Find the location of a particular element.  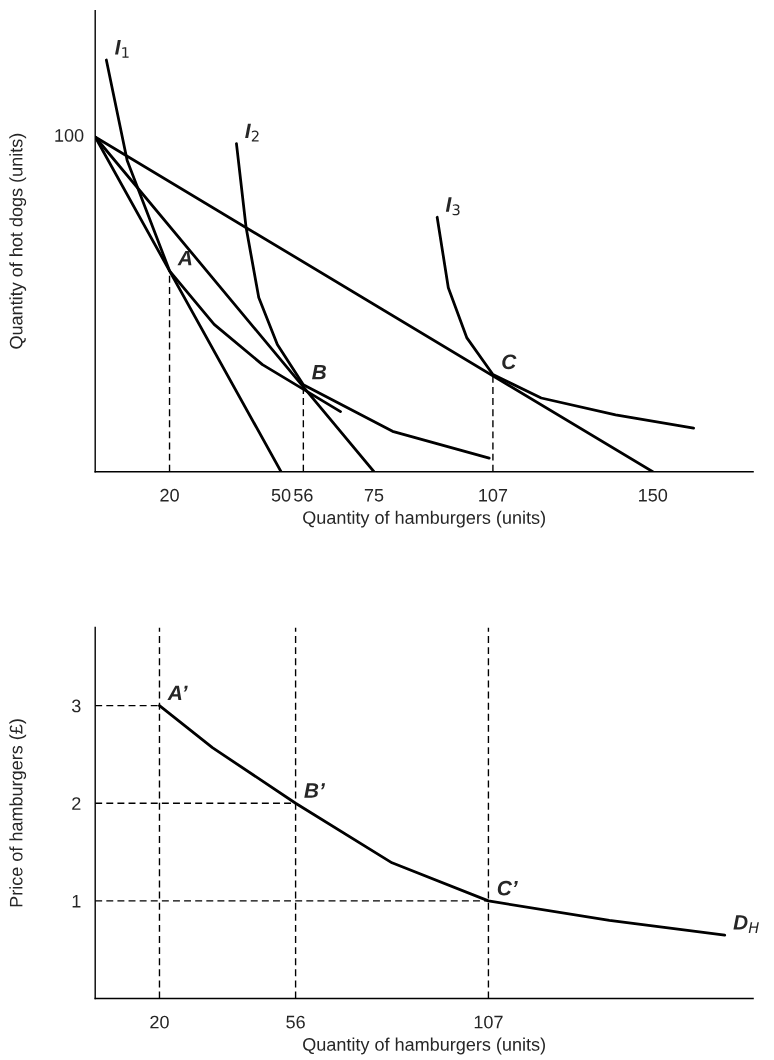

annotation: I$_{2}$ is located at coordinates (252, 132).